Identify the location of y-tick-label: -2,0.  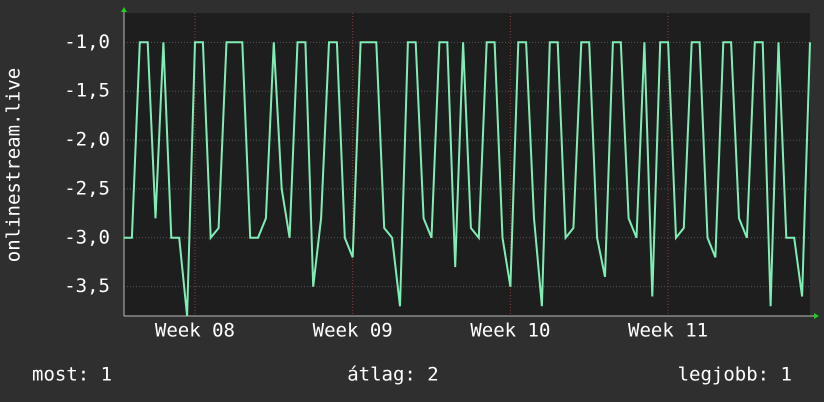
(87, 140).